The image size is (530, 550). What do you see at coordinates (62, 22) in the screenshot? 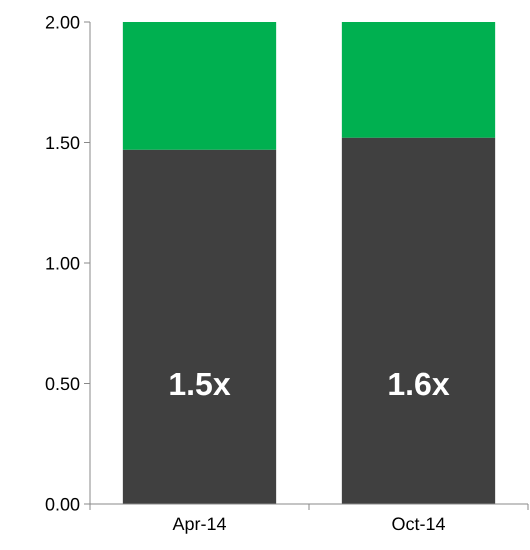
I see `y-tick-label: 2.00` at bounding box center [62, 22].